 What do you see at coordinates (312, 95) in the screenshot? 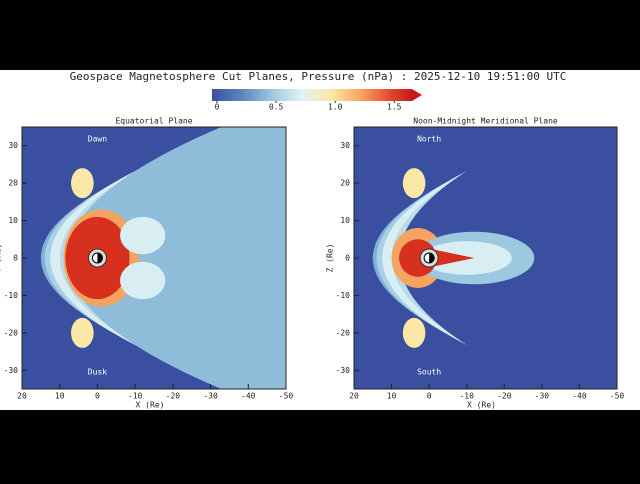
I see `colorbar` at bounding box center [312, 95].